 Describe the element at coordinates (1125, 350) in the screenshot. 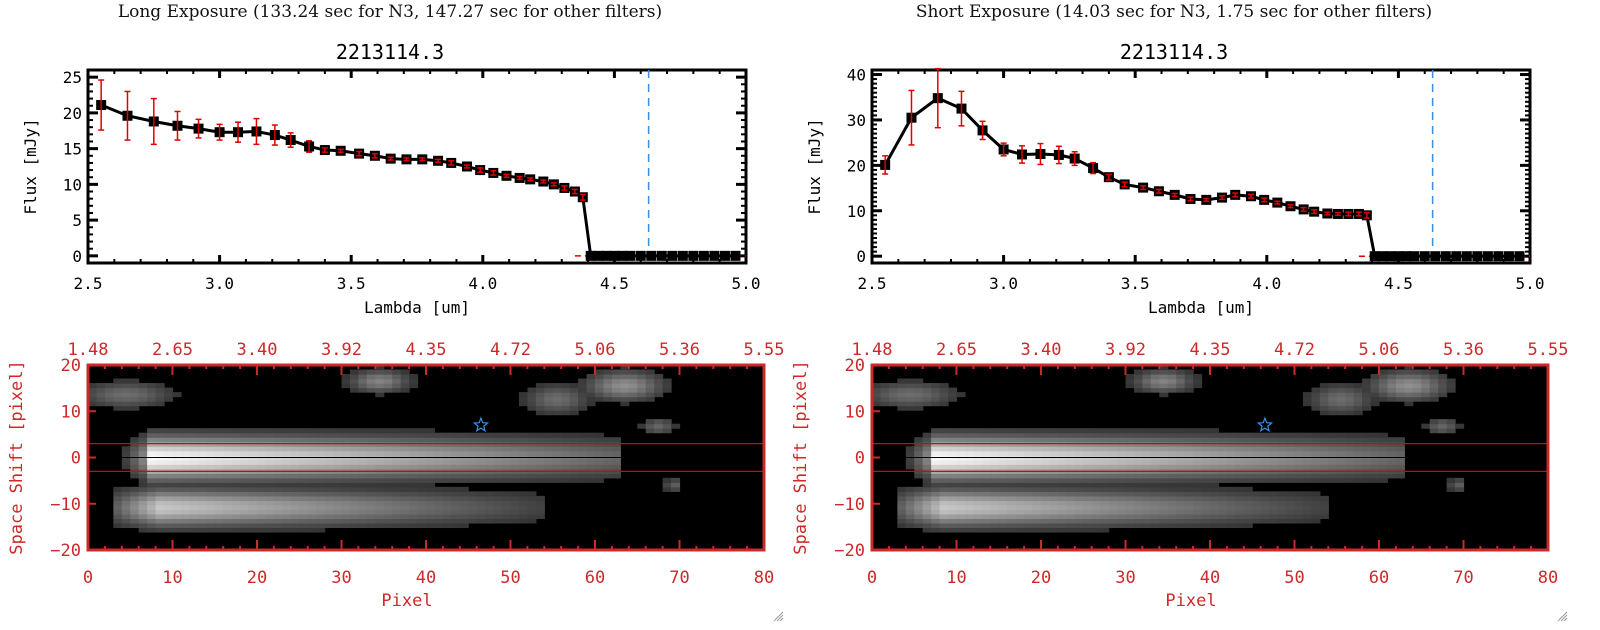

I see `top-wavelength-label: 3.92` at that location.